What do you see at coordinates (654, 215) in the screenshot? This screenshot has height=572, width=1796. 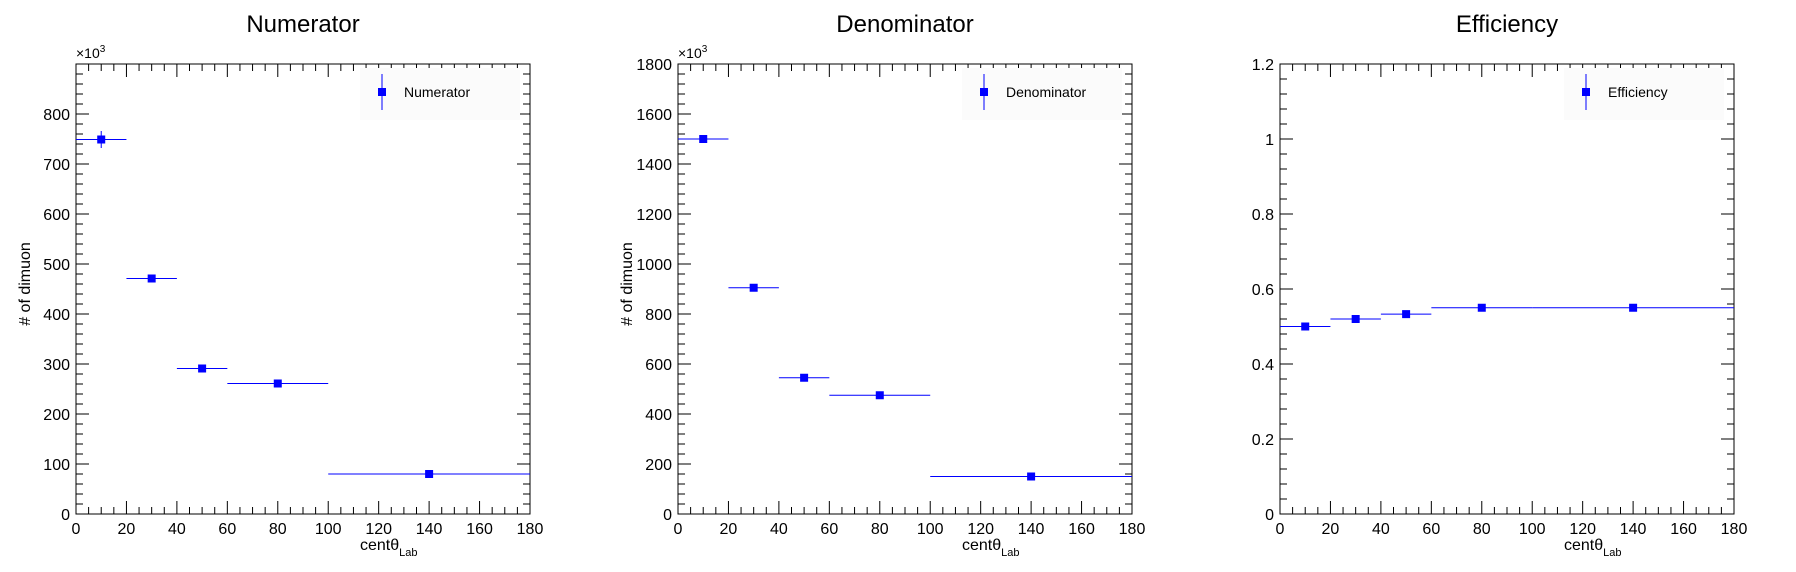 I see `y-tick-label: 1200` at bounding box center [654, 215].